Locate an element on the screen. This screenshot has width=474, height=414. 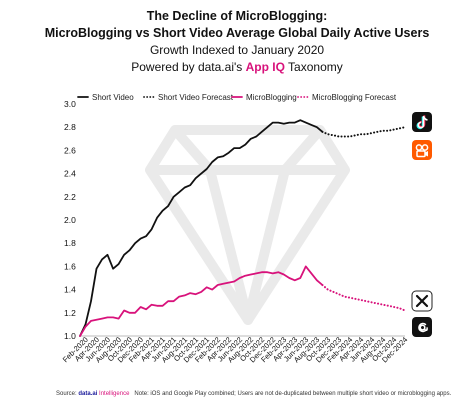
legend-label: MicroBlogging Forecast is located at coordinates (354, 97).